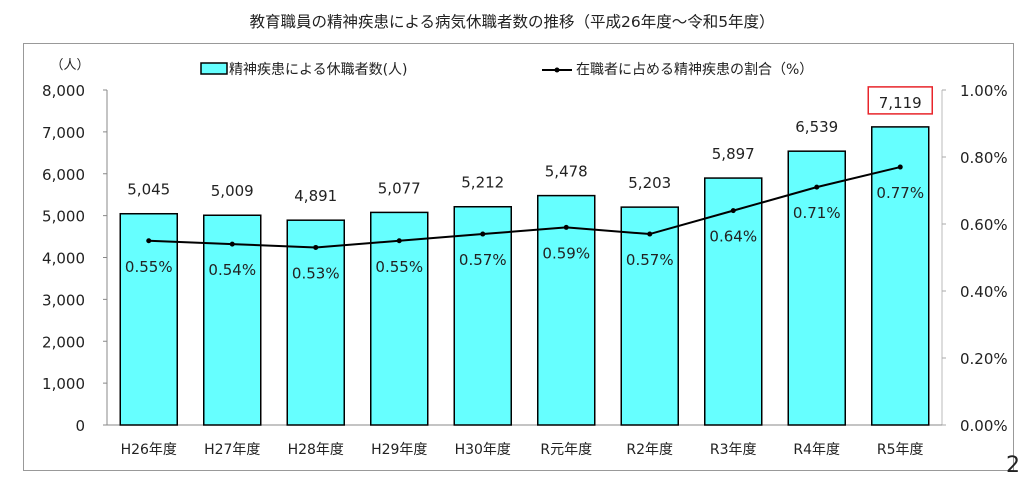  I want to click on ratio-line, so click(524, 207).